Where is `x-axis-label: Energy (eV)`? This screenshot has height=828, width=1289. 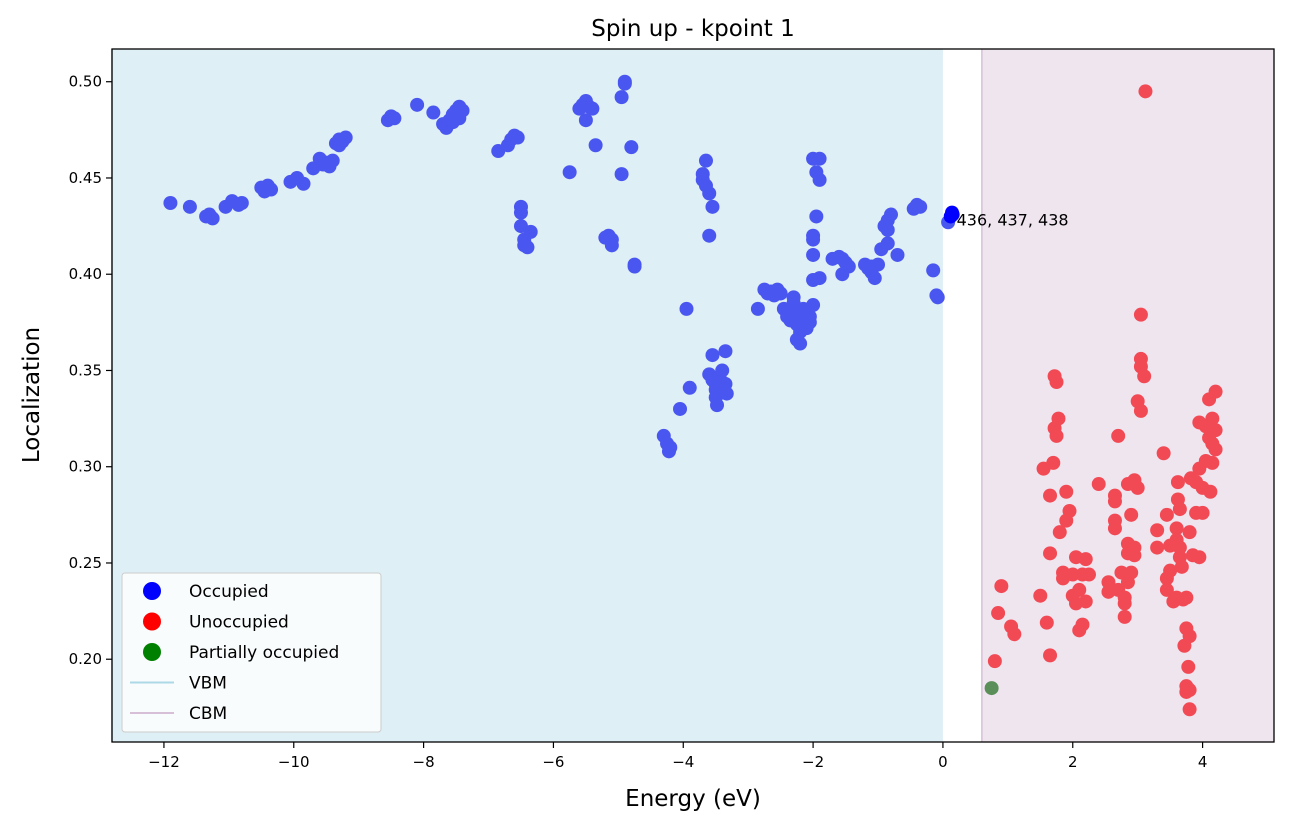 x-axis-label: Energy (eV) is located at coordinates (693, 799).